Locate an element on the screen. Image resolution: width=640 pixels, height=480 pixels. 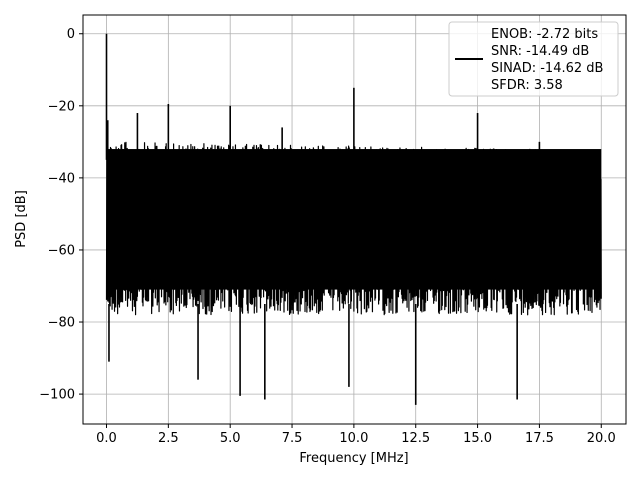
y-tick-label: −60 is located at coordinates (61, 250).